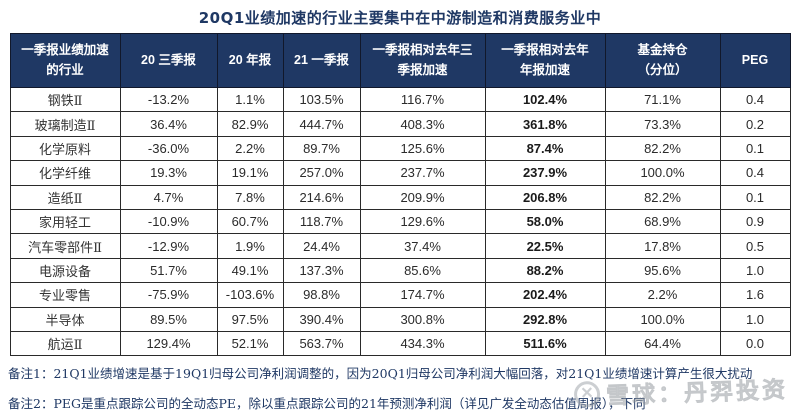 This screenshot has height=414, width=800. I want to click on value-cell-q1-2021: 563.7%, so click(321, 343).